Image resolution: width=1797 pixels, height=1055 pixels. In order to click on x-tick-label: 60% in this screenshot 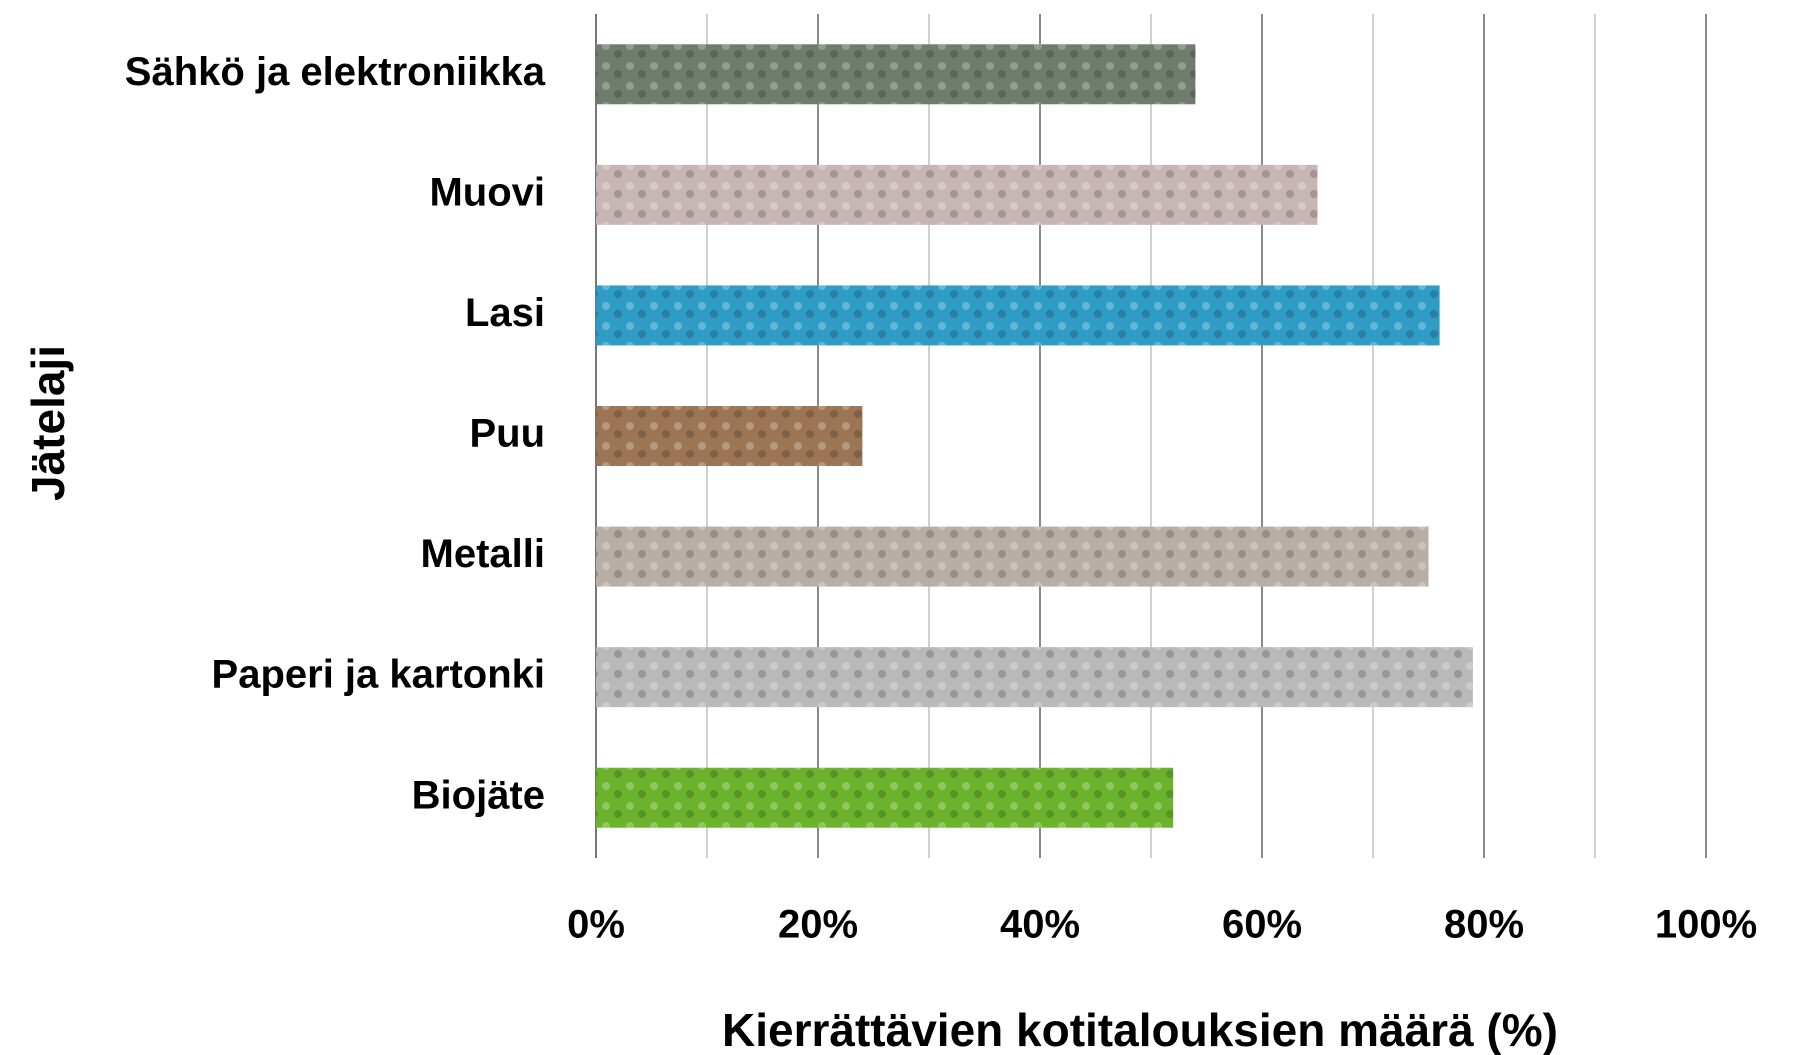, I will do `click(1262, 925)`.